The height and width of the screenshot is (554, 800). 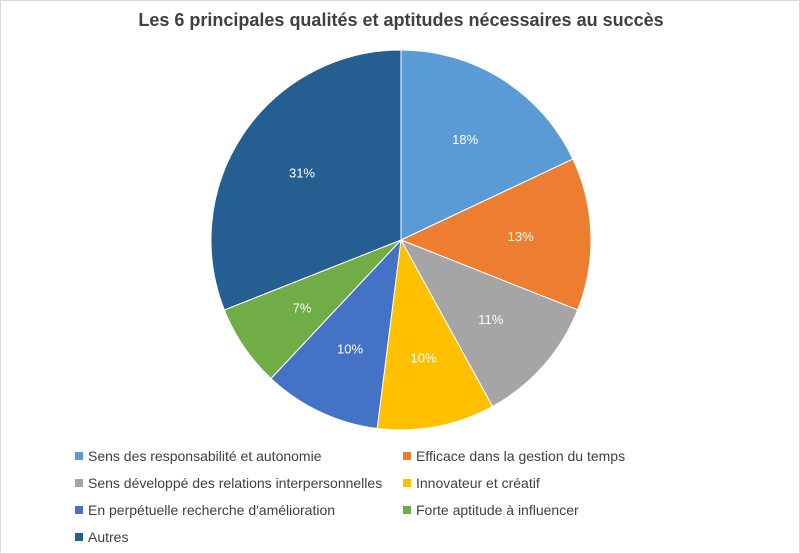 I want to click on legend-label-6: Autres, so click(x=108, y=536).